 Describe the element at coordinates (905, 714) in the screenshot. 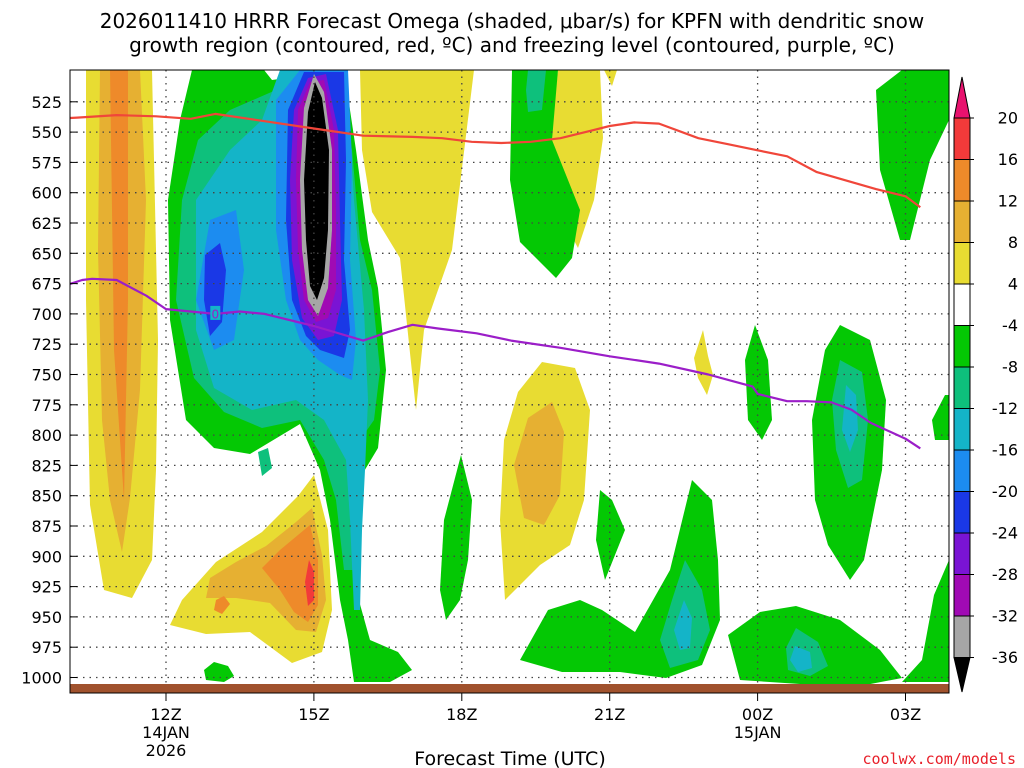

I see `x-tick-label: 03Z` at that location.